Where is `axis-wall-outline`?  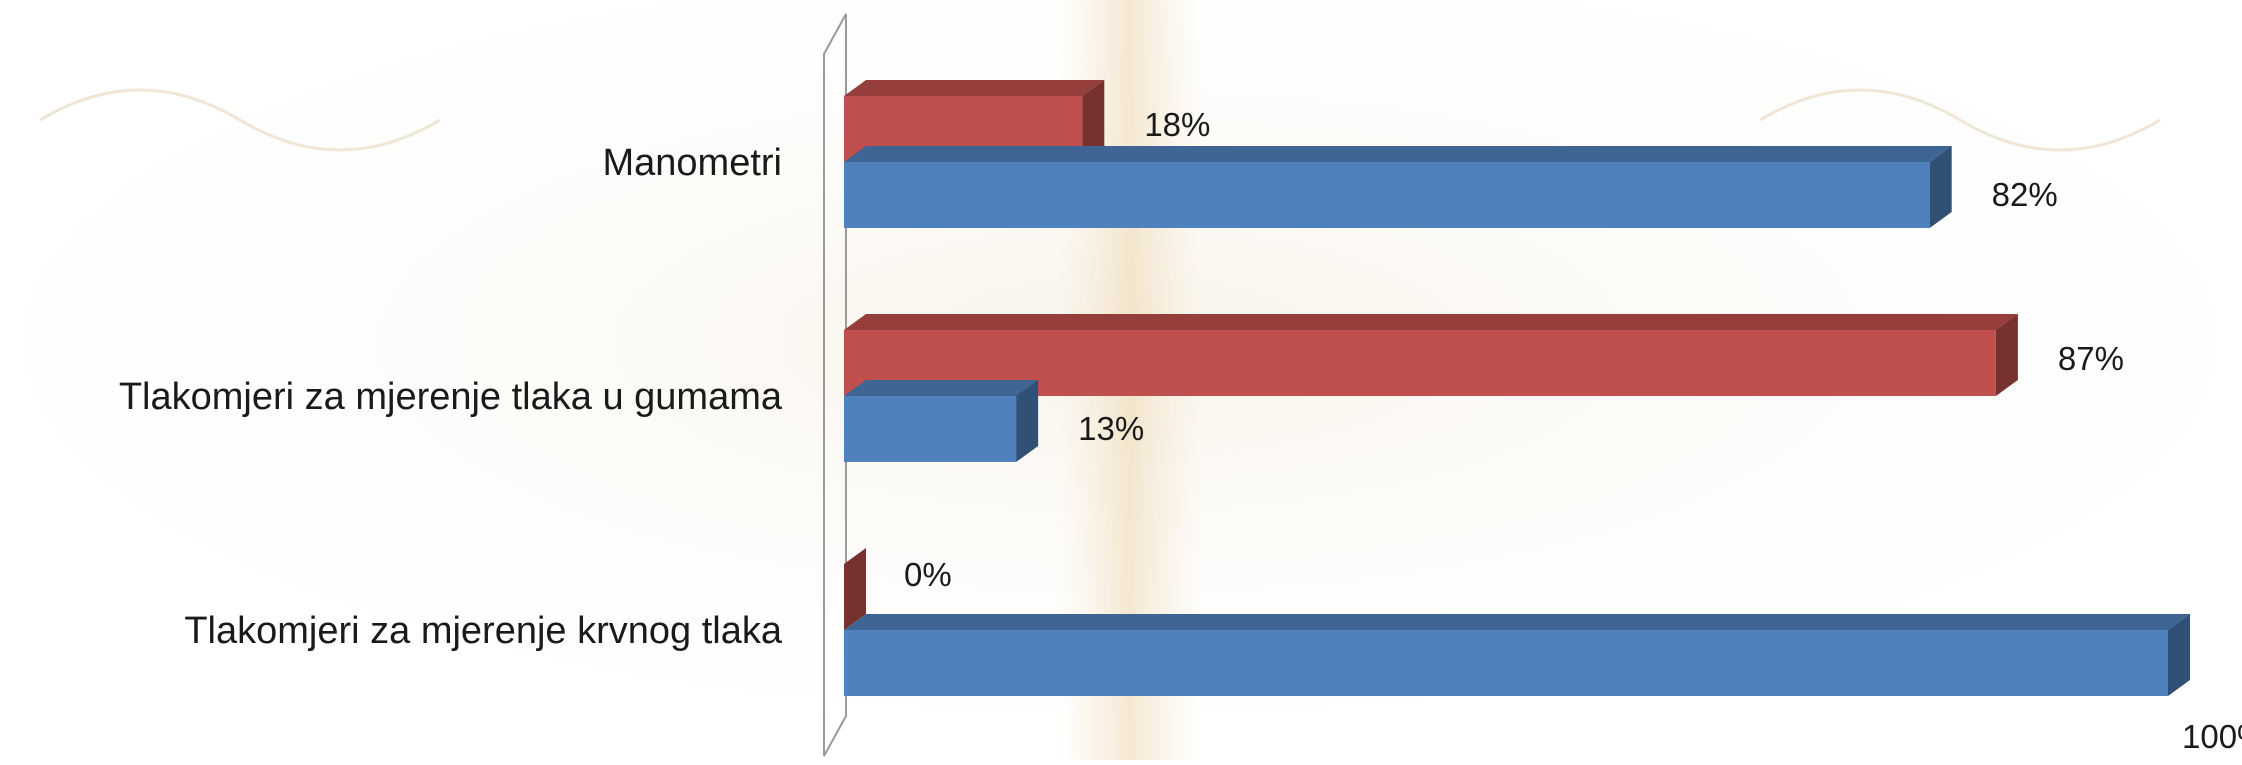
axis-wall-outline is located at coordinates (835, 385).